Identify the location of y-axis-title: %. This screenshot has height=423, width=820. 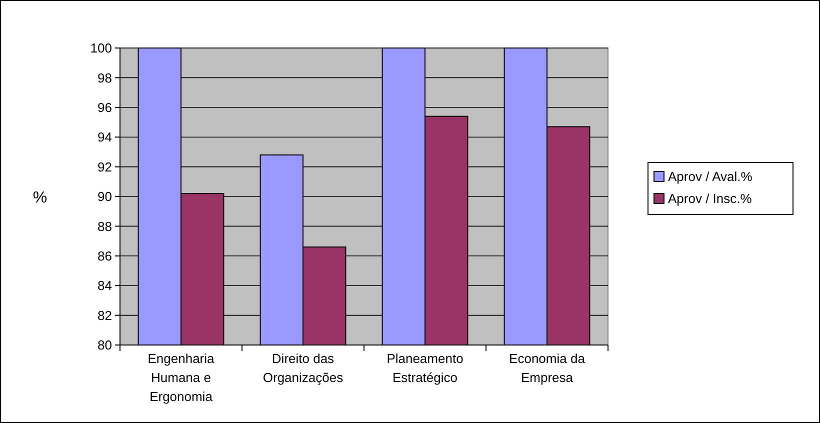
(40, 198).